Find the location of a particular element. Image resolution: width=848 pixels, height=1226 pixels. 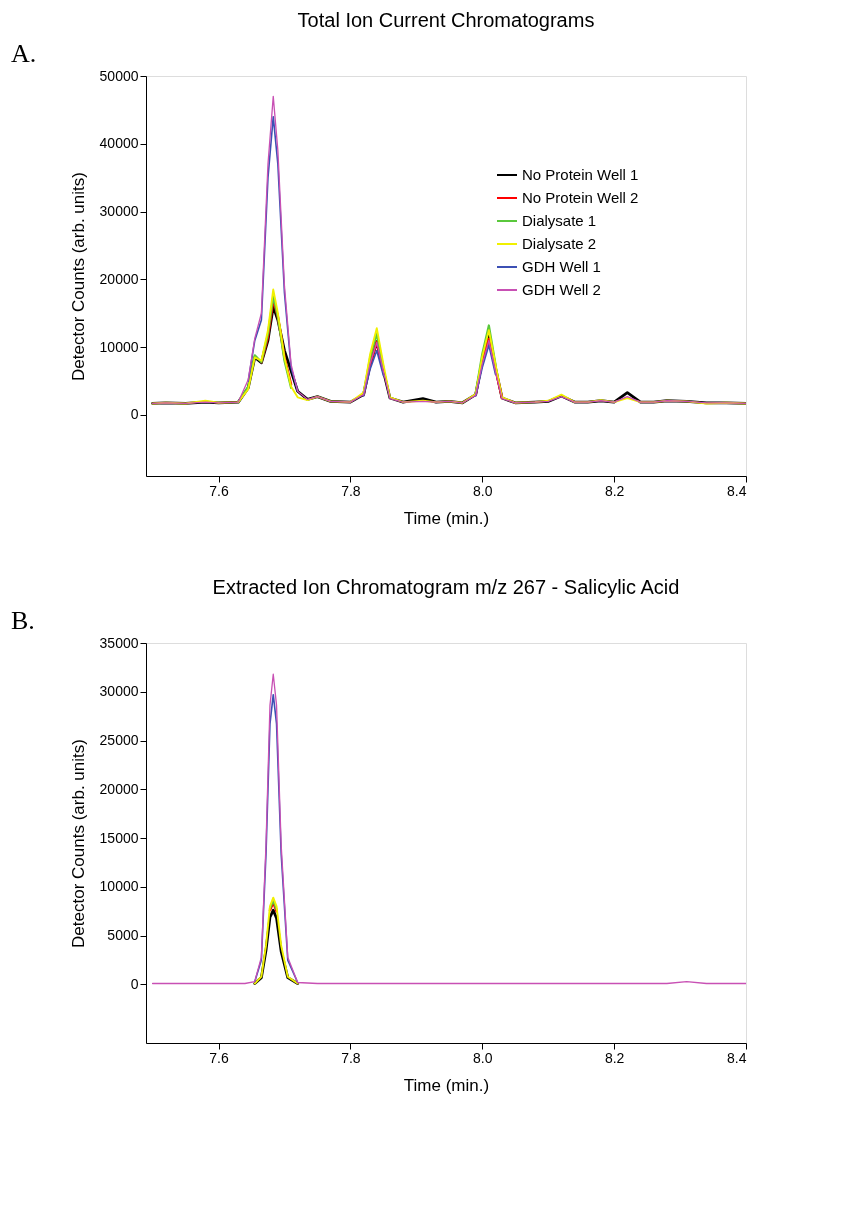

legend-label: GDH Well 2 is located at coordinates (561, 289).